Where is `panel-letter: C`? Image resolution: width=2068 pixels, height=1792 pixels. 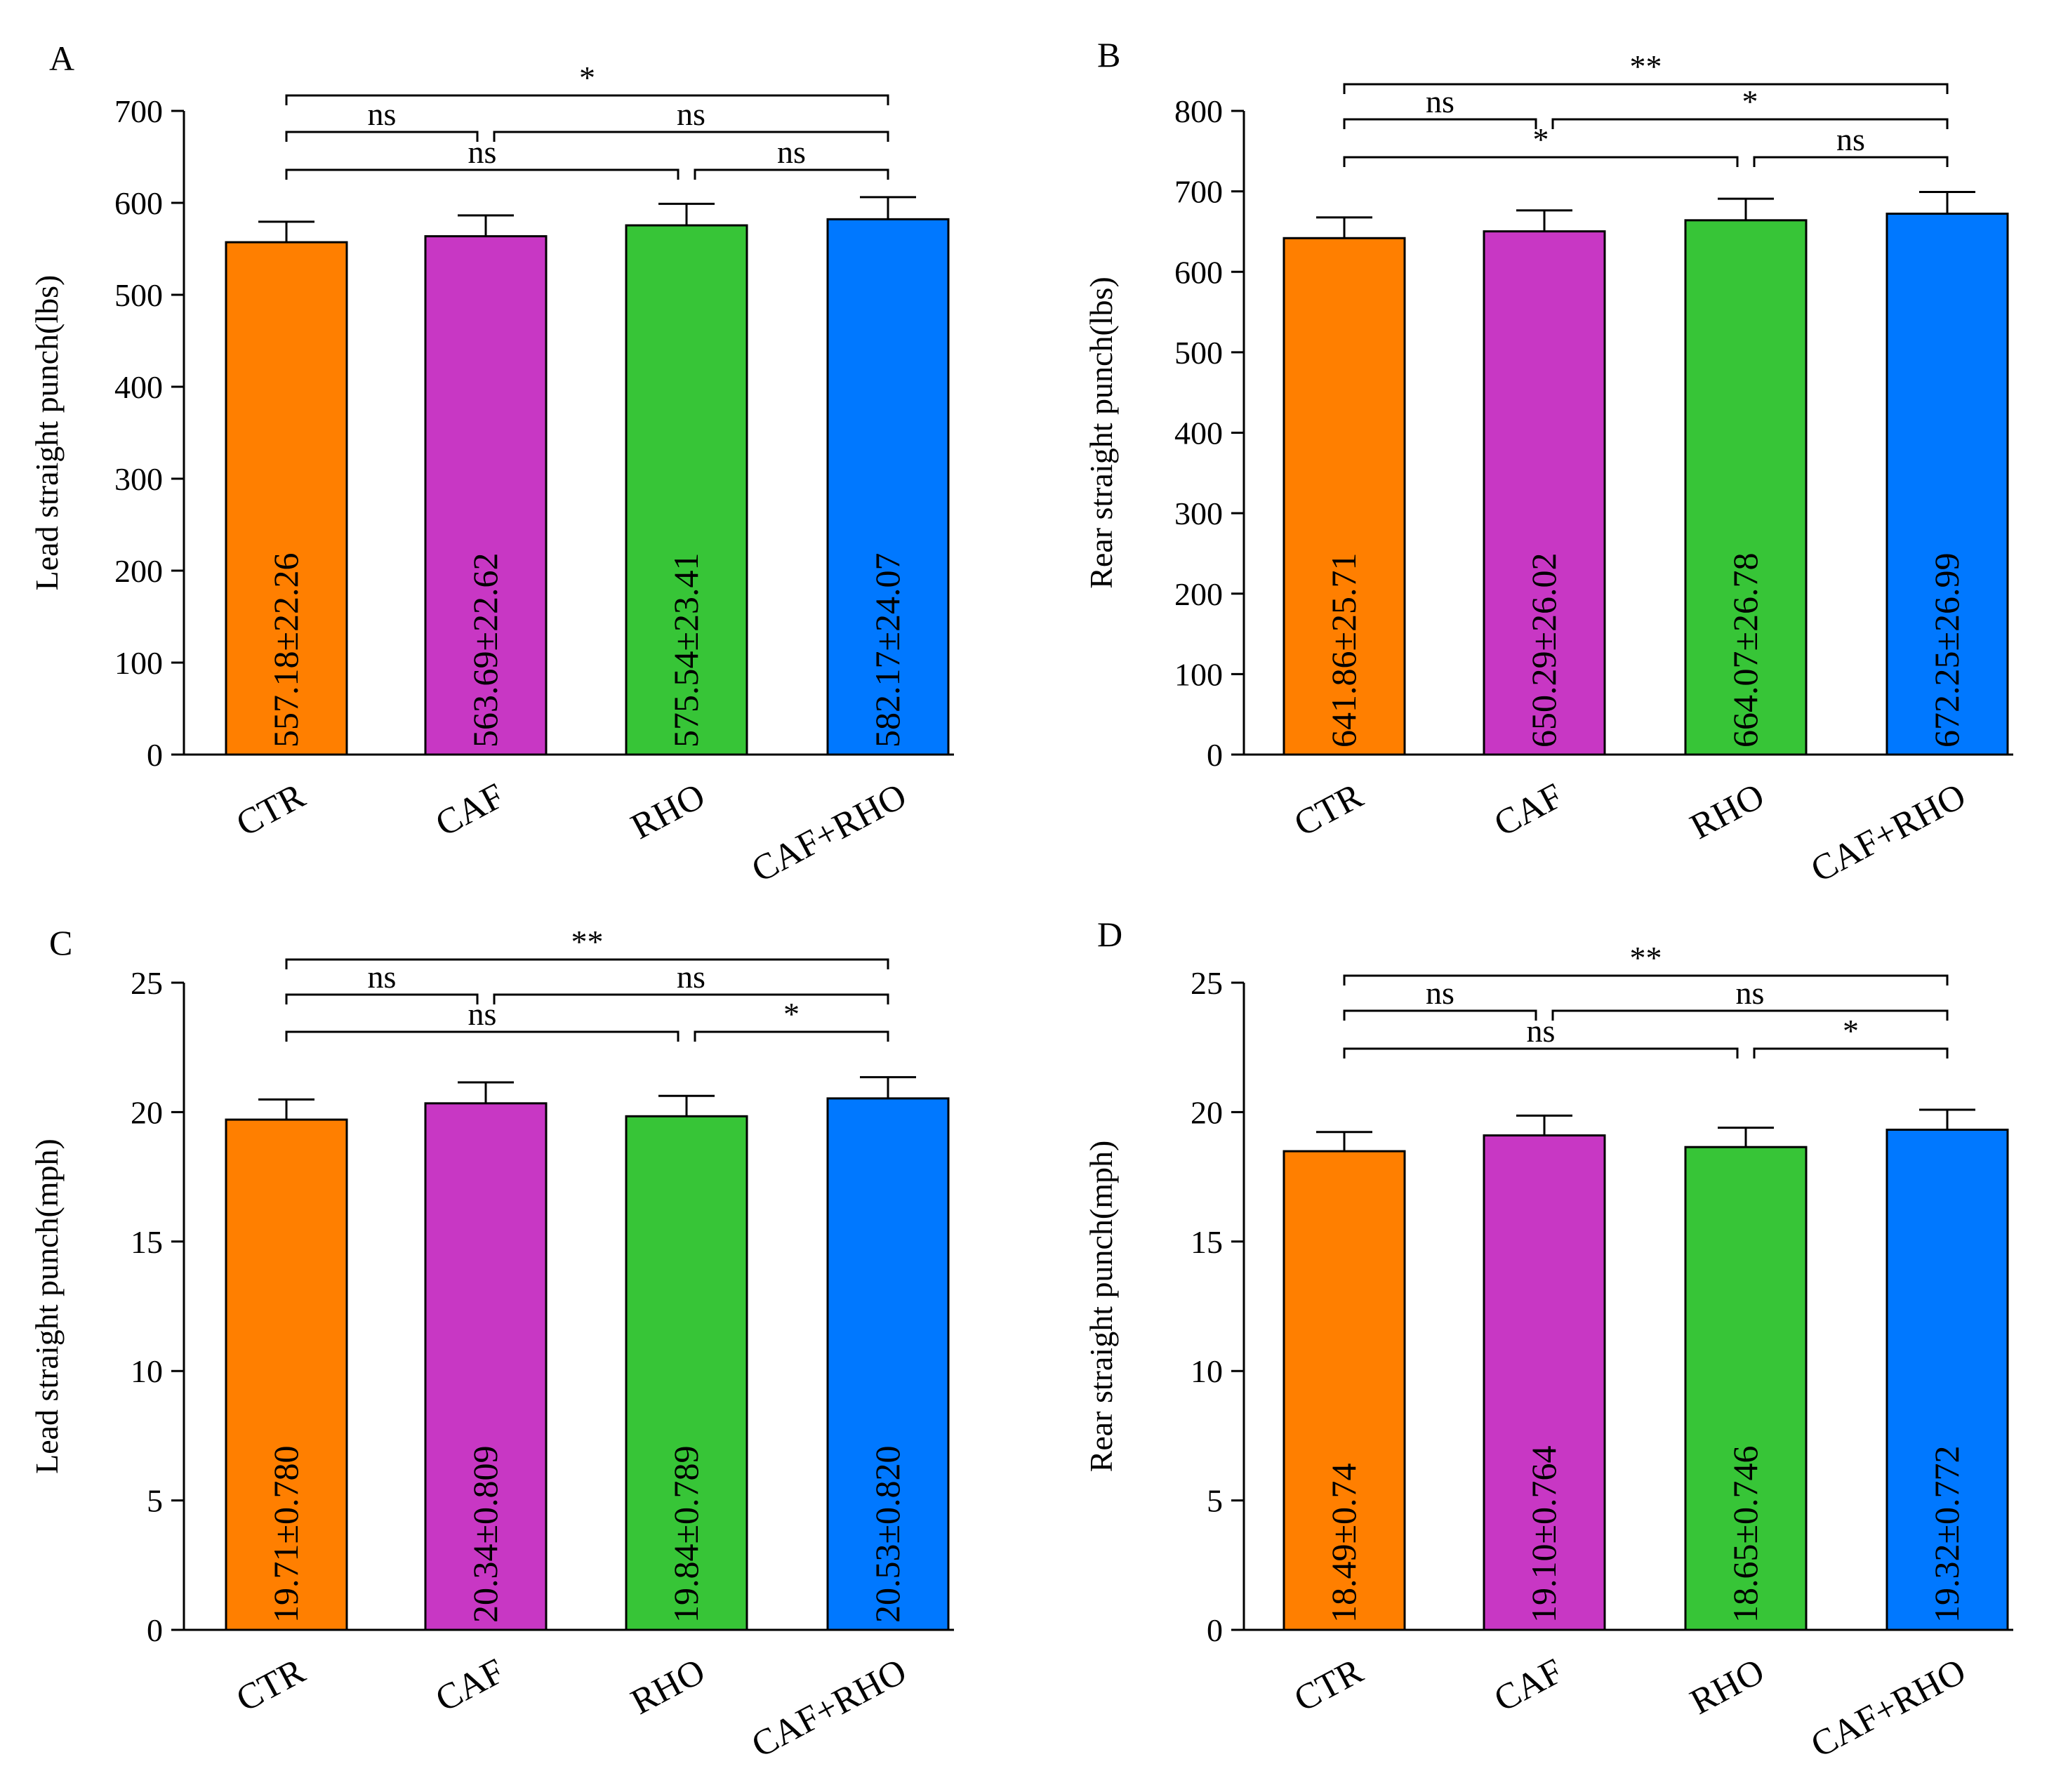 panel-letter: C is located at coordinates (60, 943).